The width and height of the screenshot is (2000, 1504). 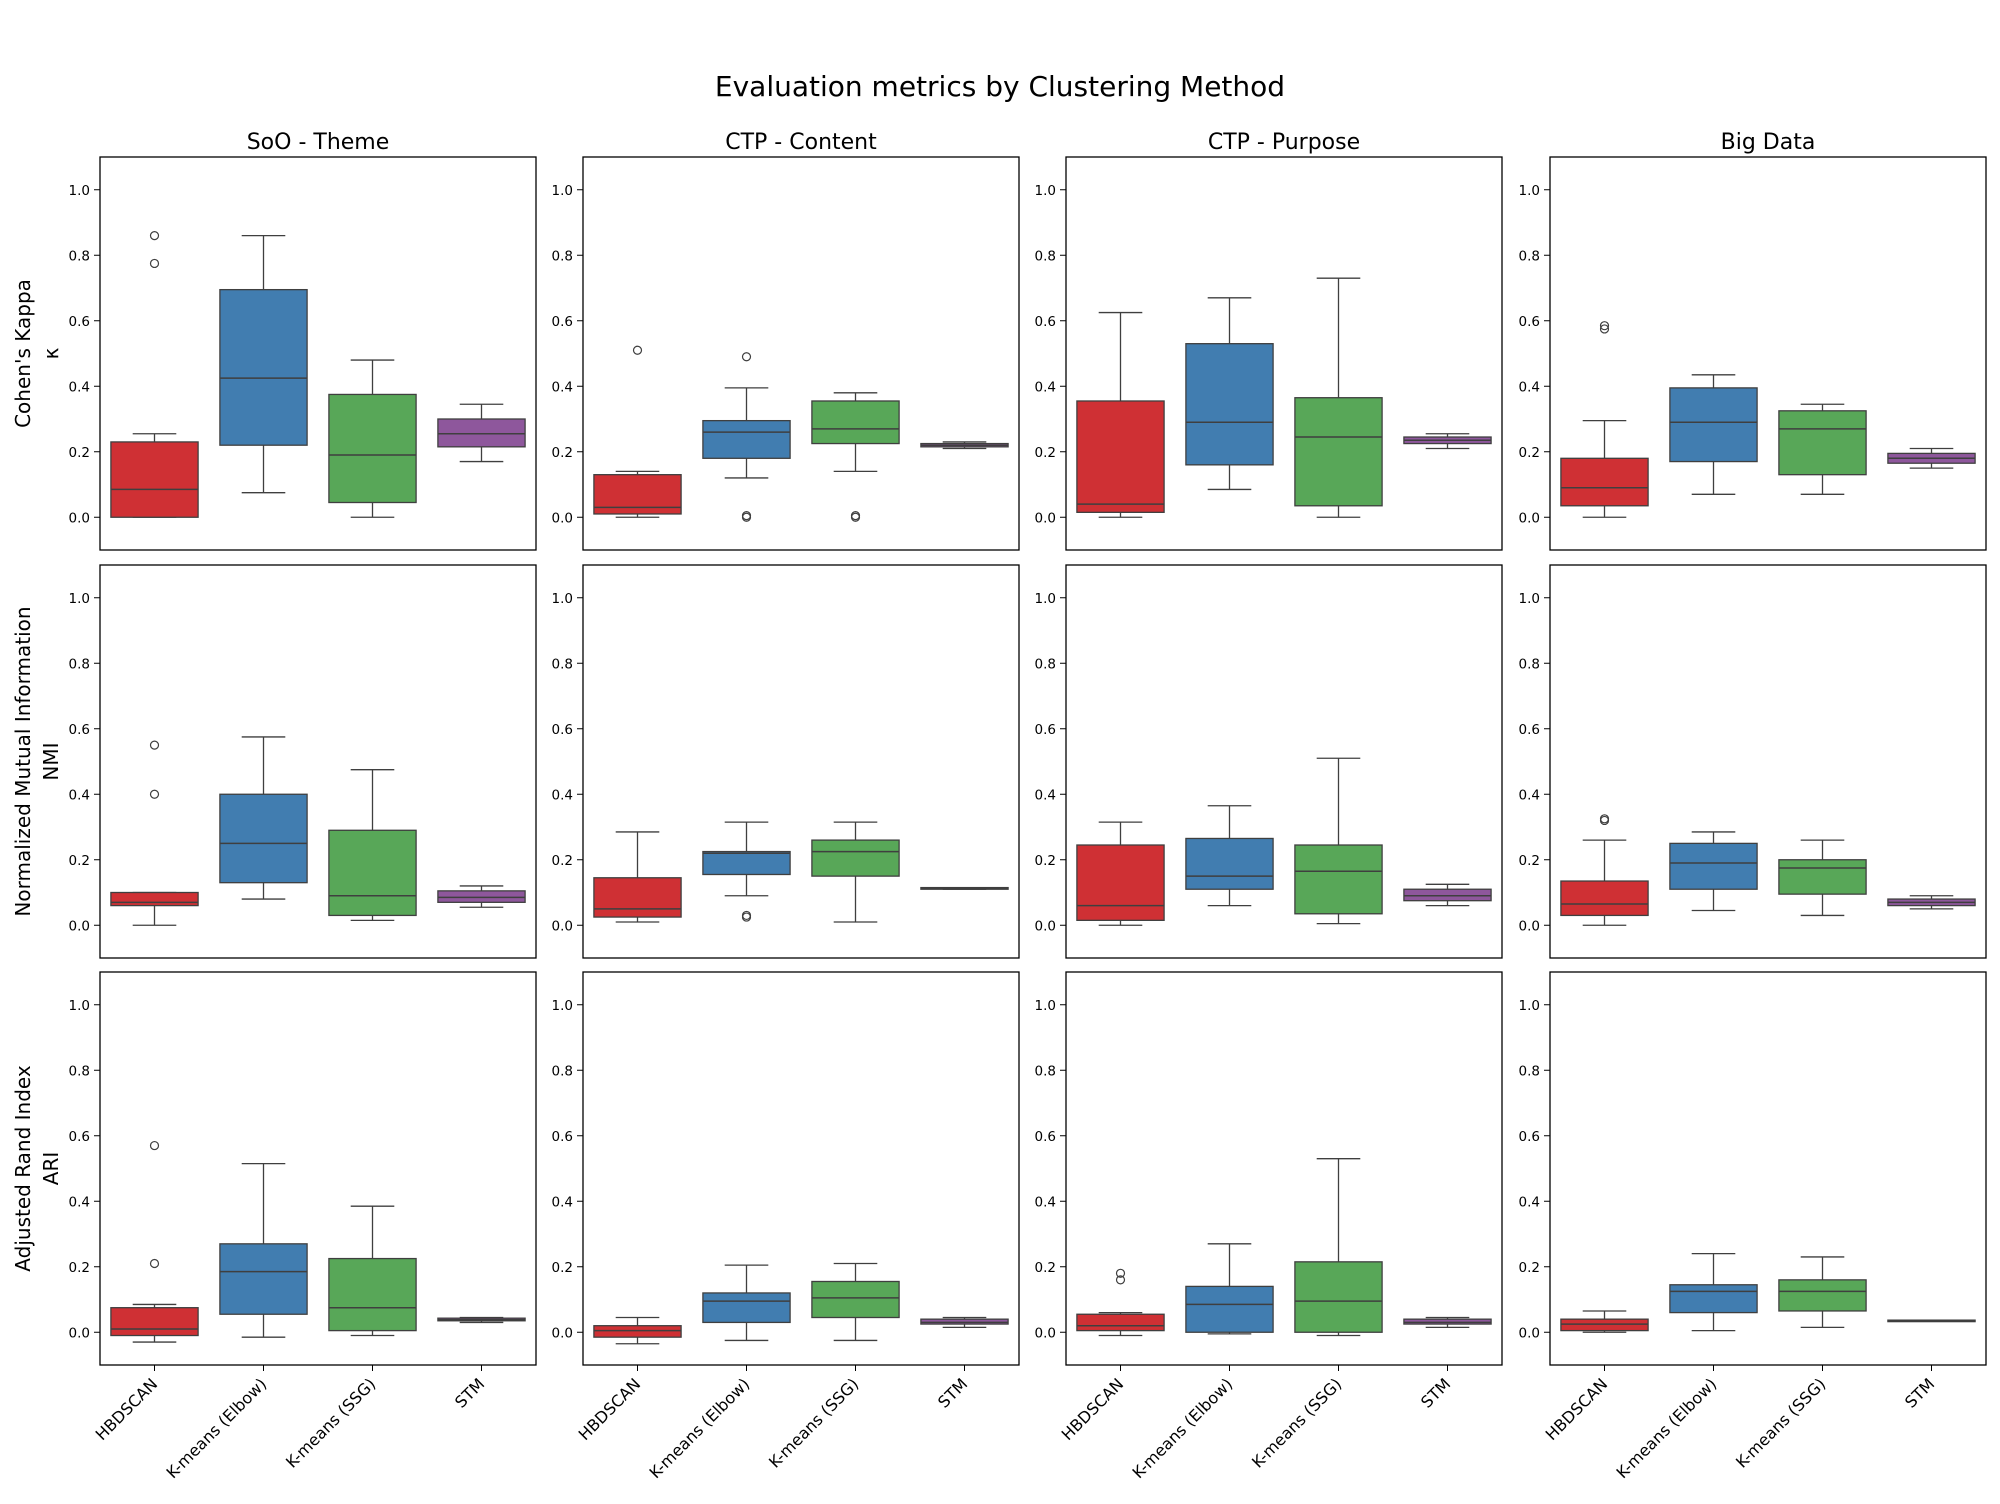 What do you see at coordinates (801, 142) in the screenshot?
I see `column-title: CTP - Content` at bounding box center [801, 142].